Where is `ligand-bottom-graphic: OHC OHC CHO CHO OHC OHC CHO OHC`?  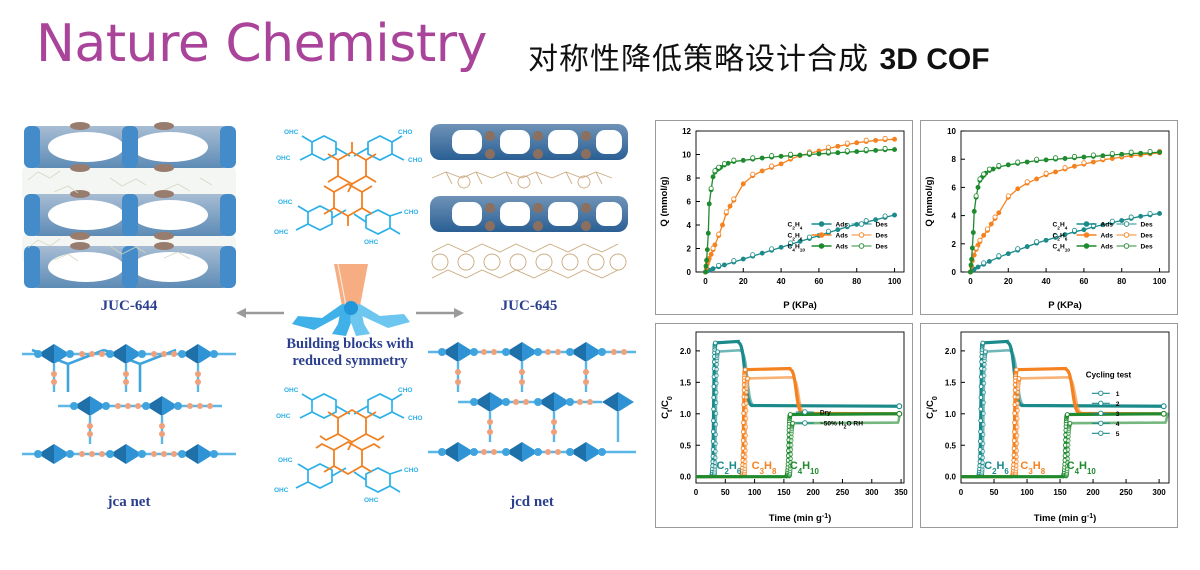 ligand-bottom-graphic: OHC OHC CHO CHO OHC OHC CHO OHC is located at coordinates (348, 445).